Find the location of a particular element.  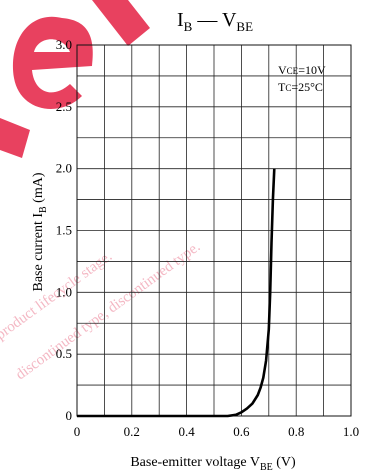

y-tick-label: 3.0 is located at coordinates (64, 44).